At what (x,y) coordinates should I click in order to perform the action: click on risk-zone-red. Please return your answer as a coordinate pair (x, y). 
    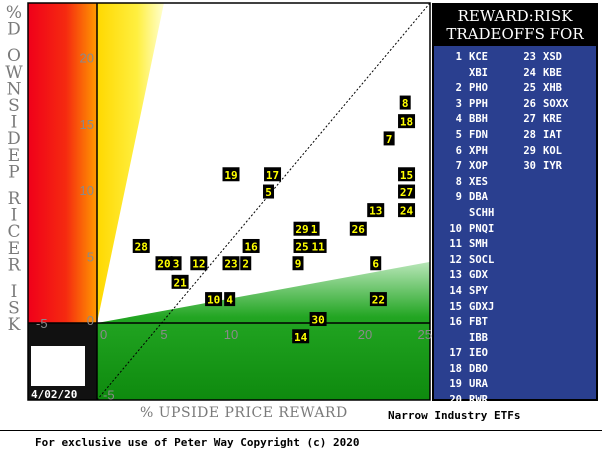
    Looking at the image, I should click on (62, 163).